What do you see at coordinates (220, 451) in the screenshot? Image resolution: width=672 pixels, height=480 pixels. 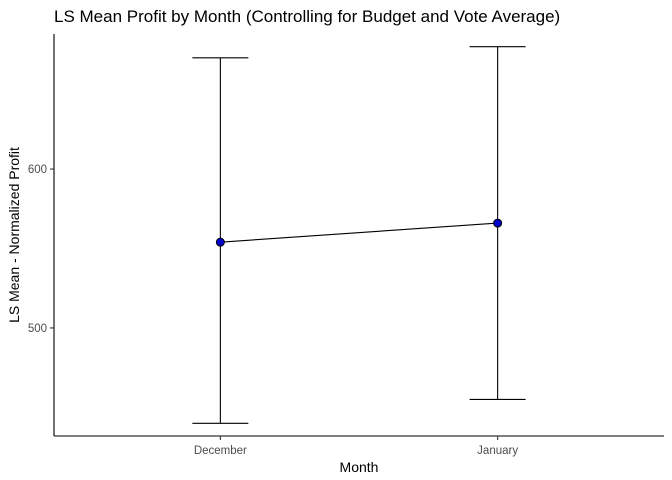 I see `x-tick-label: December` at bounding box center [220, 451].